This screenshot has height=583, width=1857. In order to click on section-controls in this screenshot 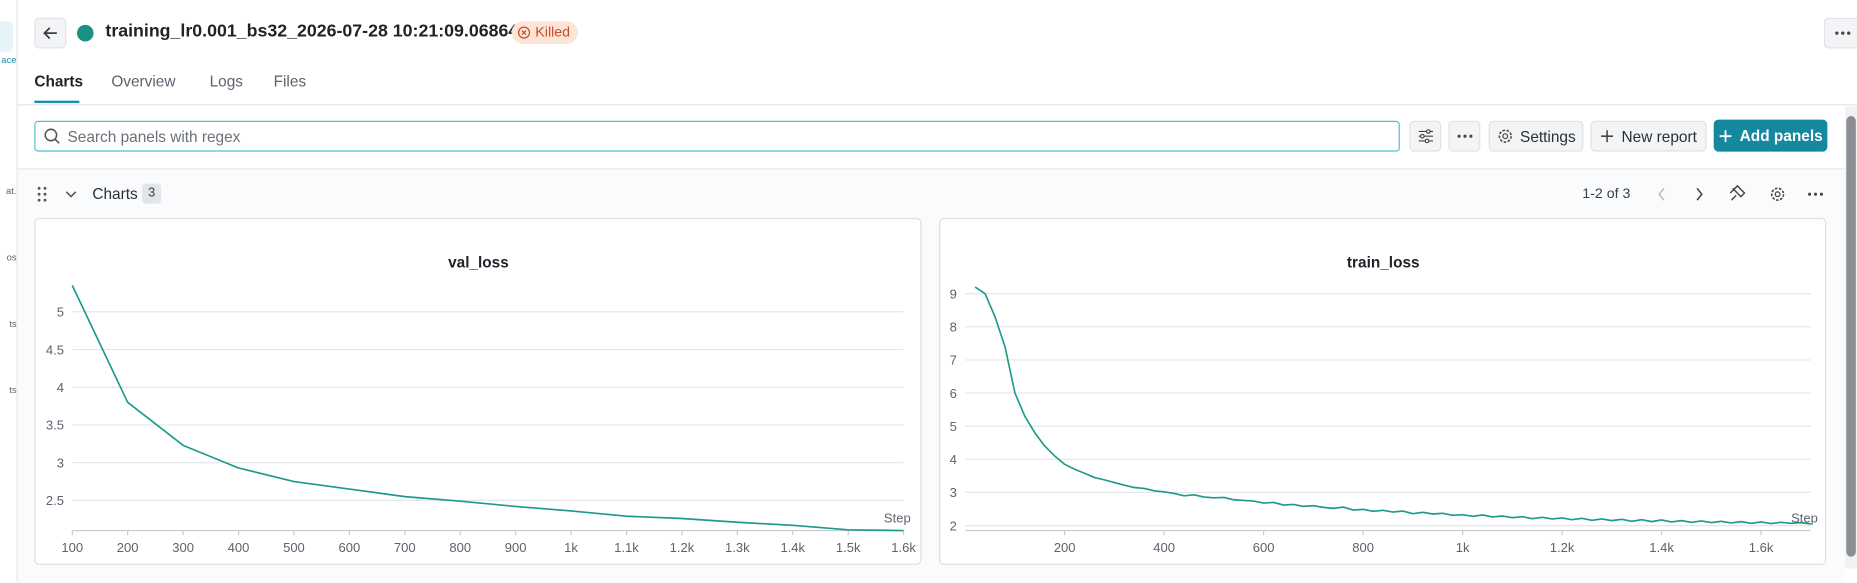, I will do `click(57, 194)`.